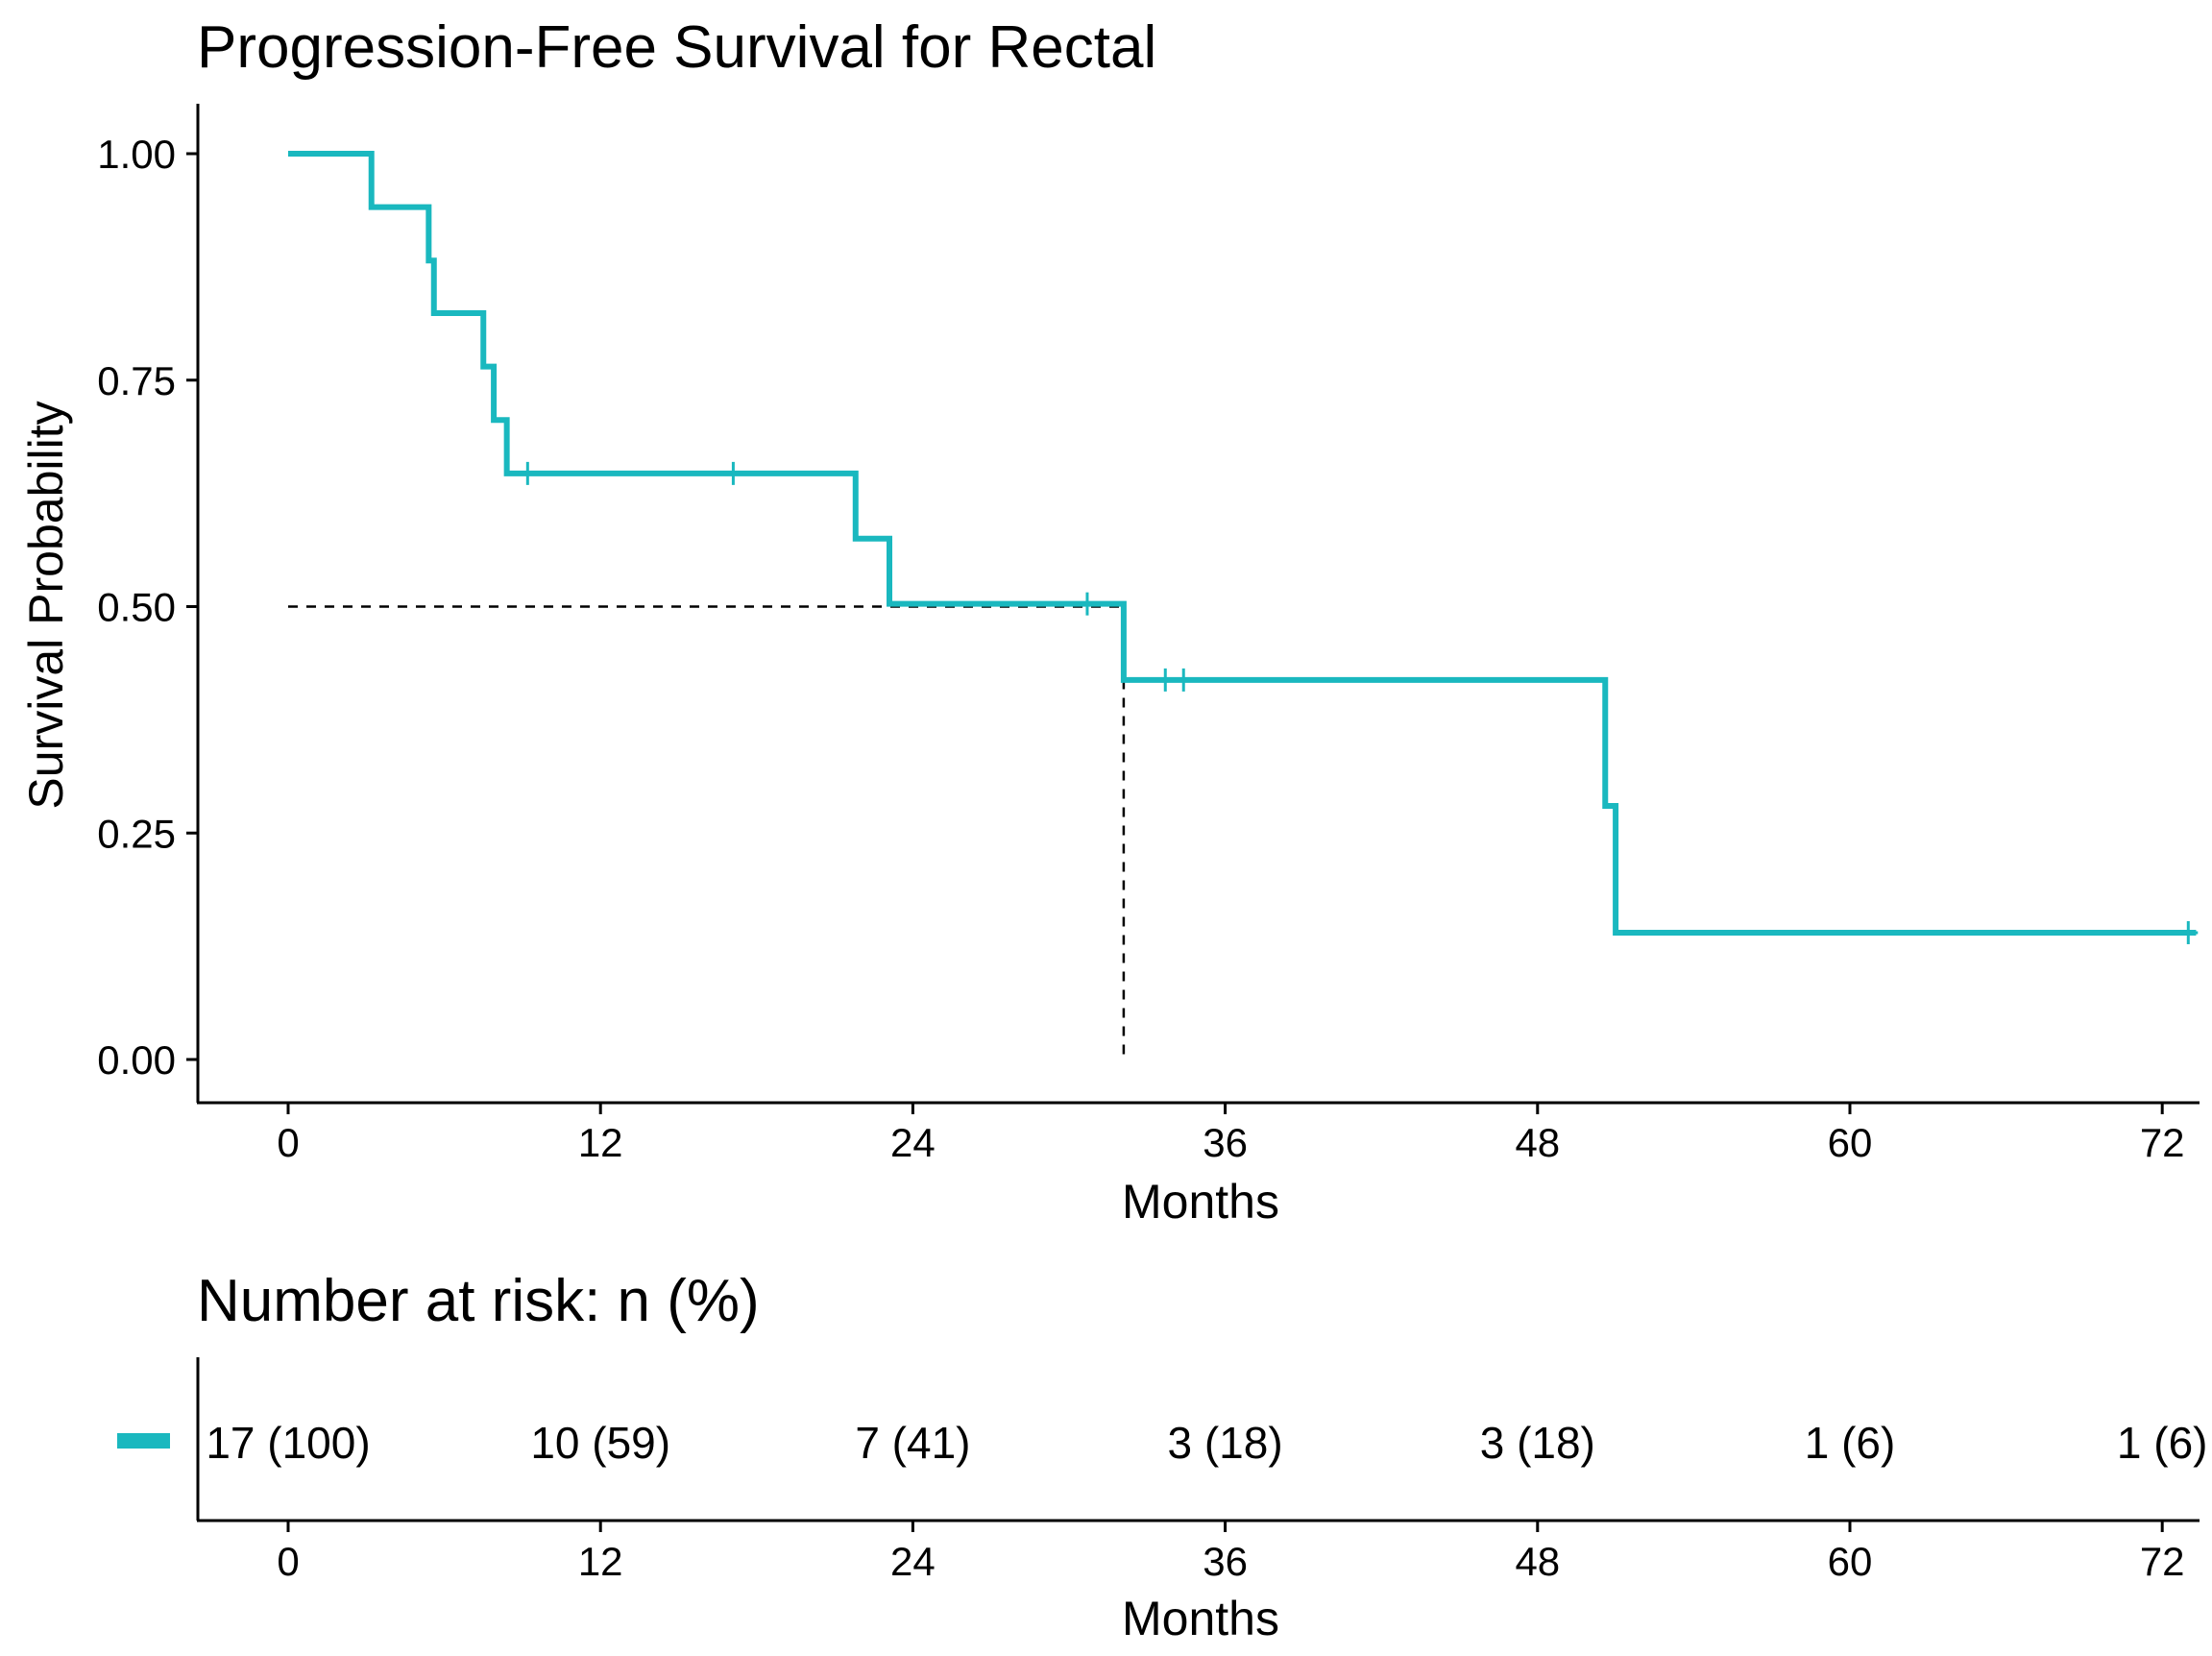  I want to click on y-tick-label: 0.75, so click(136, 380).